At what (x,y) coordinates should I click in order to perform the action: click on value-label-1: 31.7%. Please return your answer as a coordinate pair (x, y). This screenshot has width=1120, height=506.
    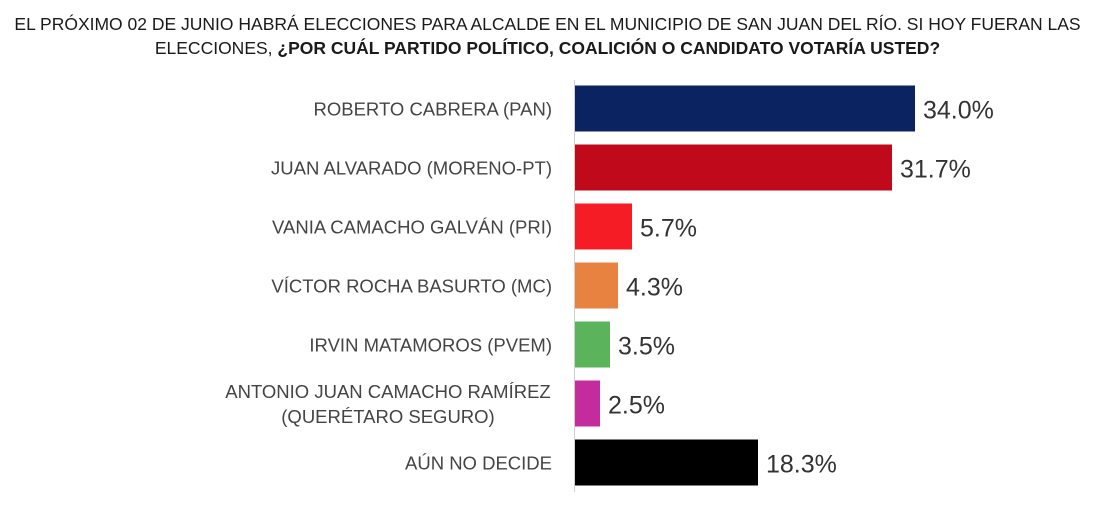
    Looking at the image, I should click on (935, 170).